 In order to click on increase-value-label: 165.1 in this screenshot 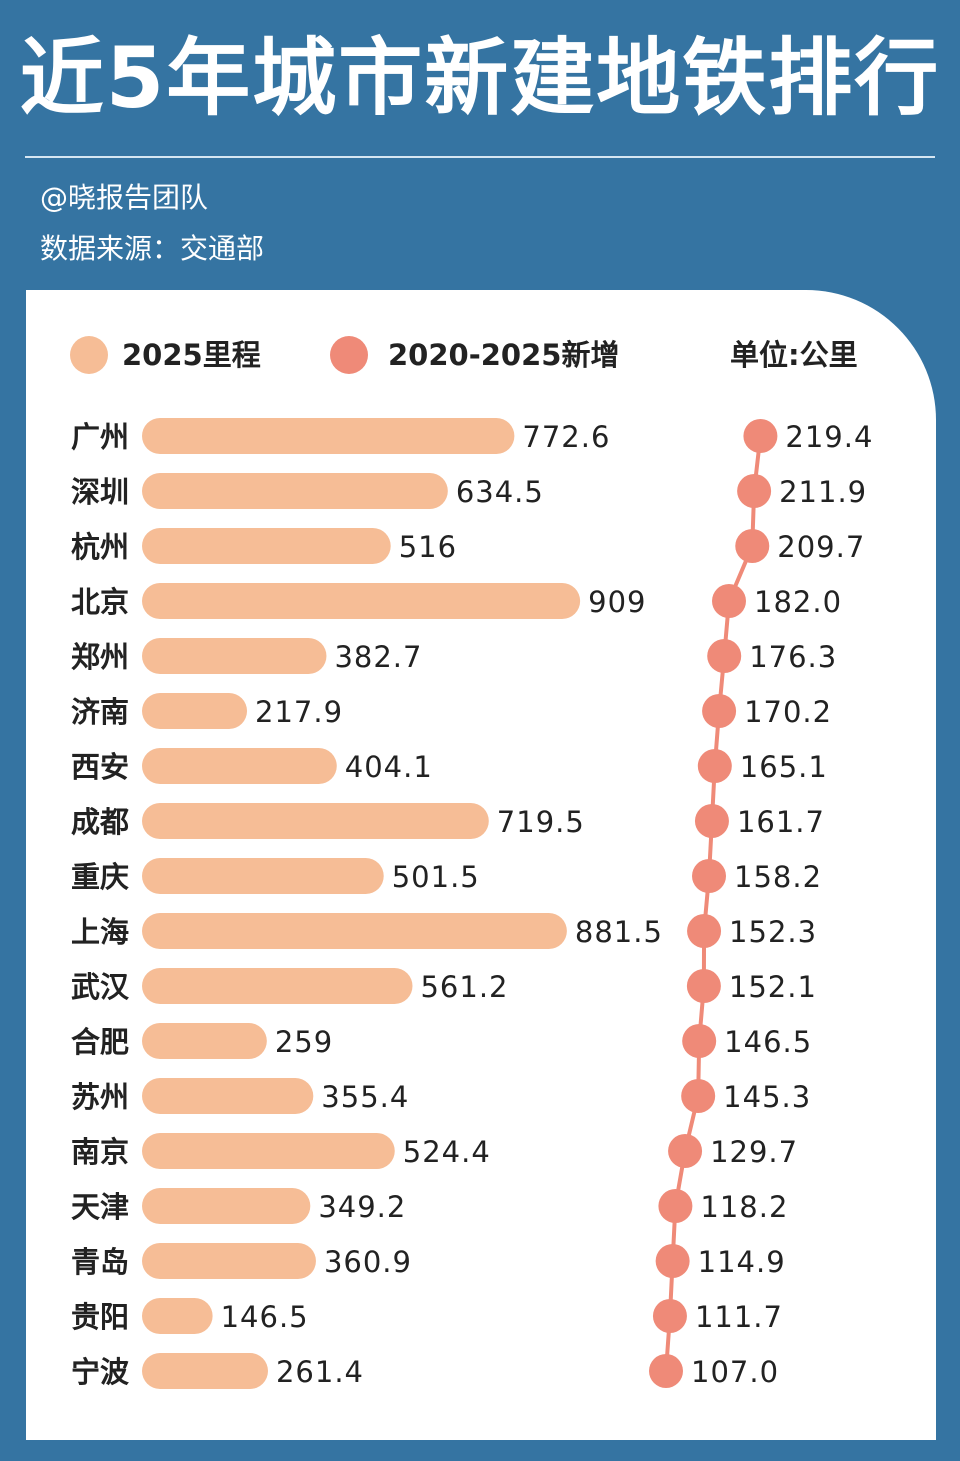, I will do `click(784, 767)`.